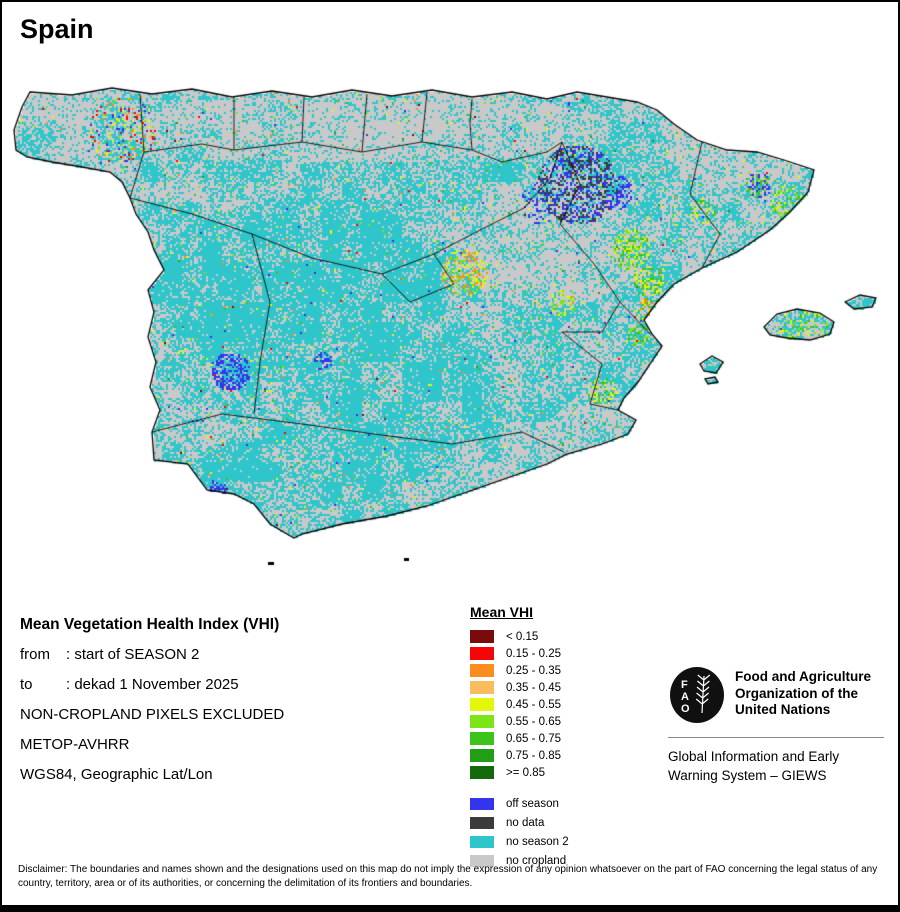 The height and width of the screenshot is (912, 900). What do you see at coordinates (570, 860) in the screenshot?
I see `legend-row: no cropland` at bounding box center [570, 860].